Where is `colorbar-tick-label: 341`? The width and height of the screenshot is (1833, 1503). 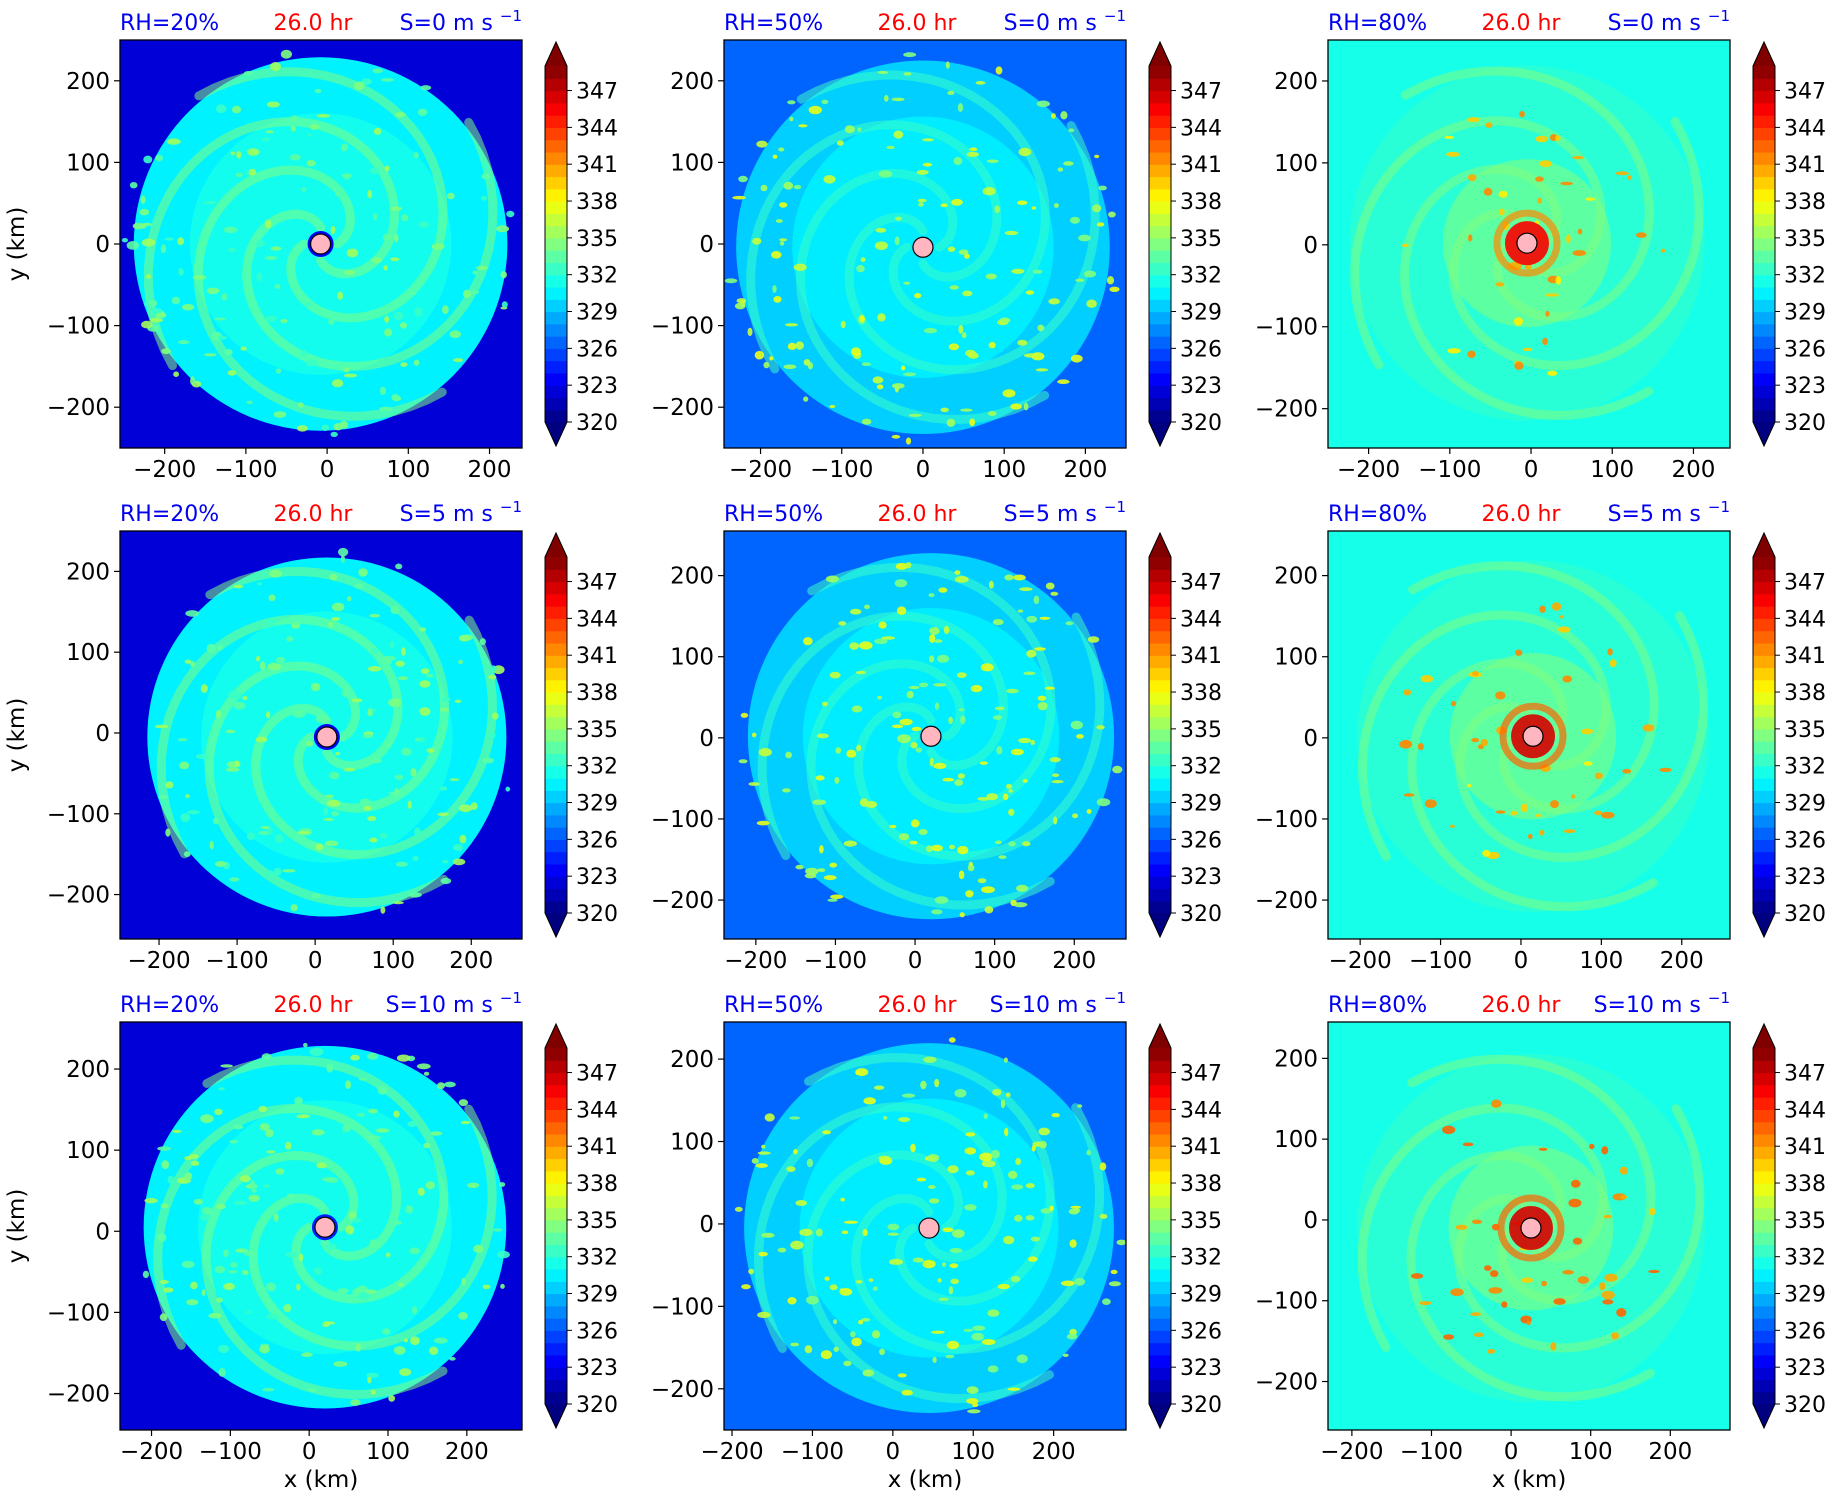
colorbar-tick-label: 341 is located at coordinates (597, 165).